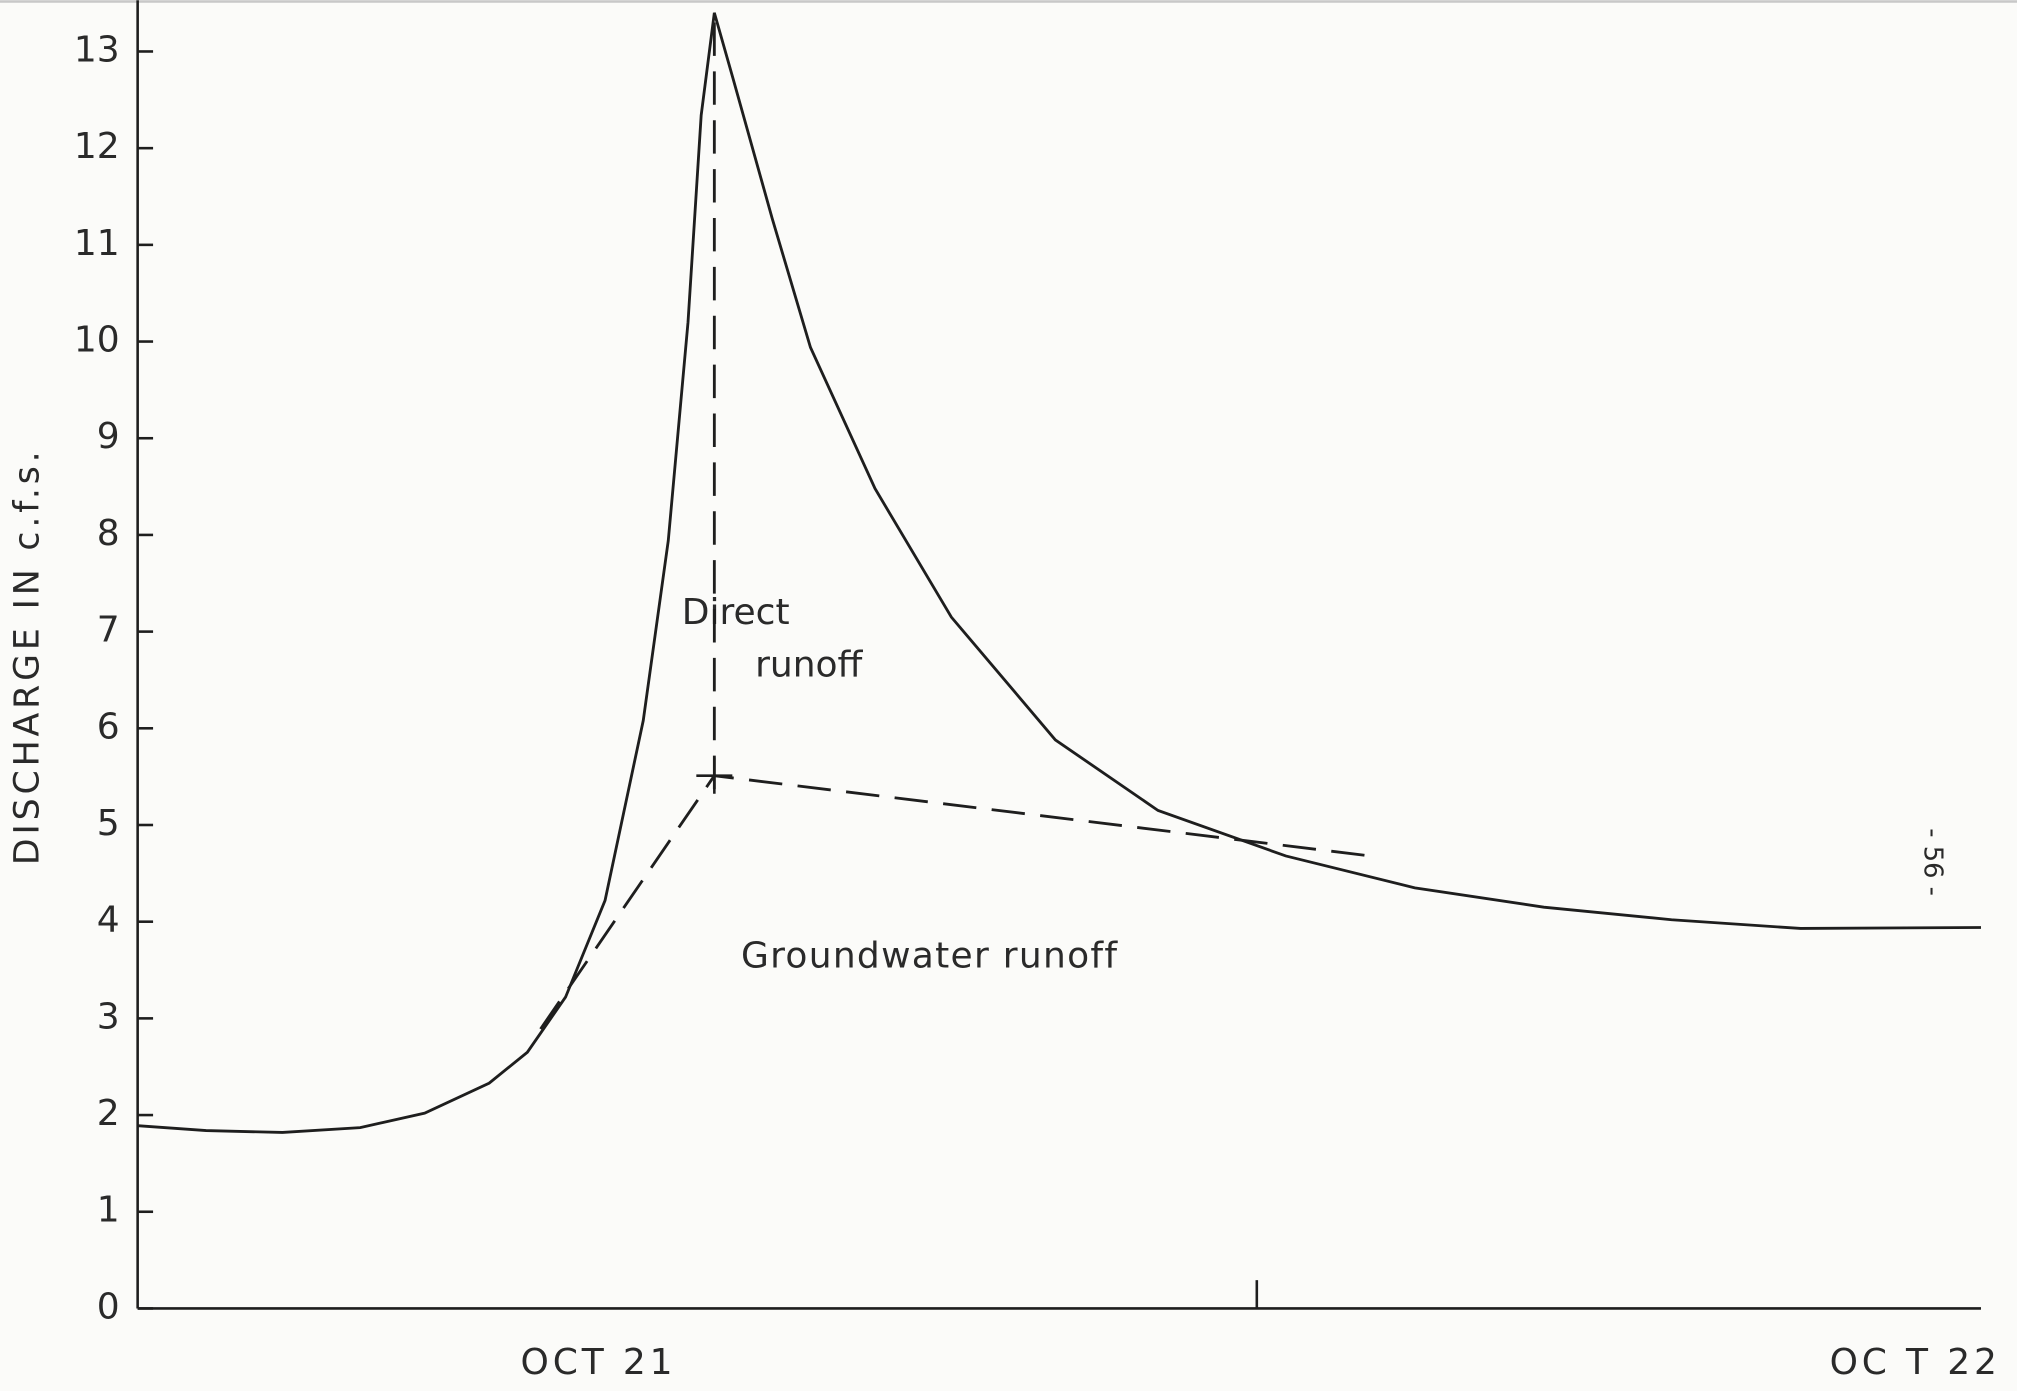 The image size is (2017, 1391). I want to click on series-line, so click(955, 902).